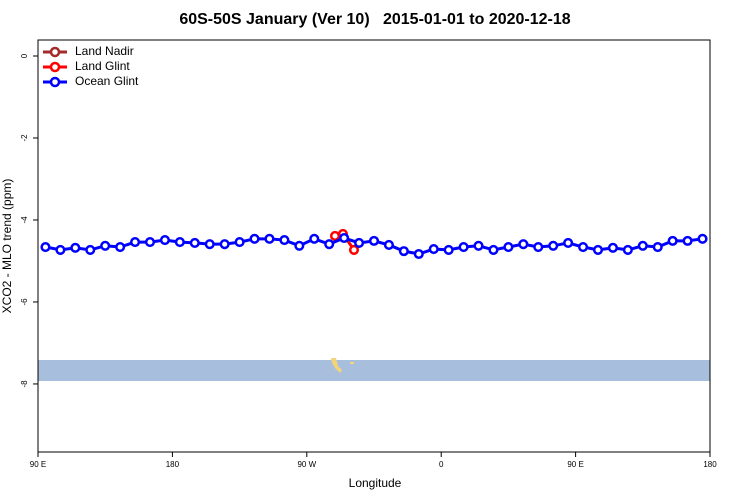  Describe the element at coordinates (104, 51) in the screenshot. I see `legend-label: Land Nadir` at that location.